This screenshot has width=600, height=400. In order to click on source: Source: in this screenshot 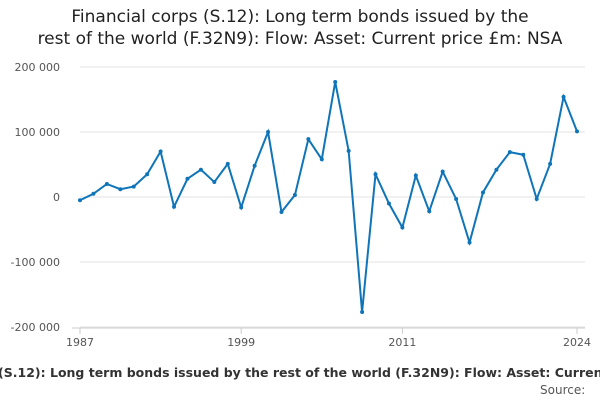, I will do `click(562, 390)`.